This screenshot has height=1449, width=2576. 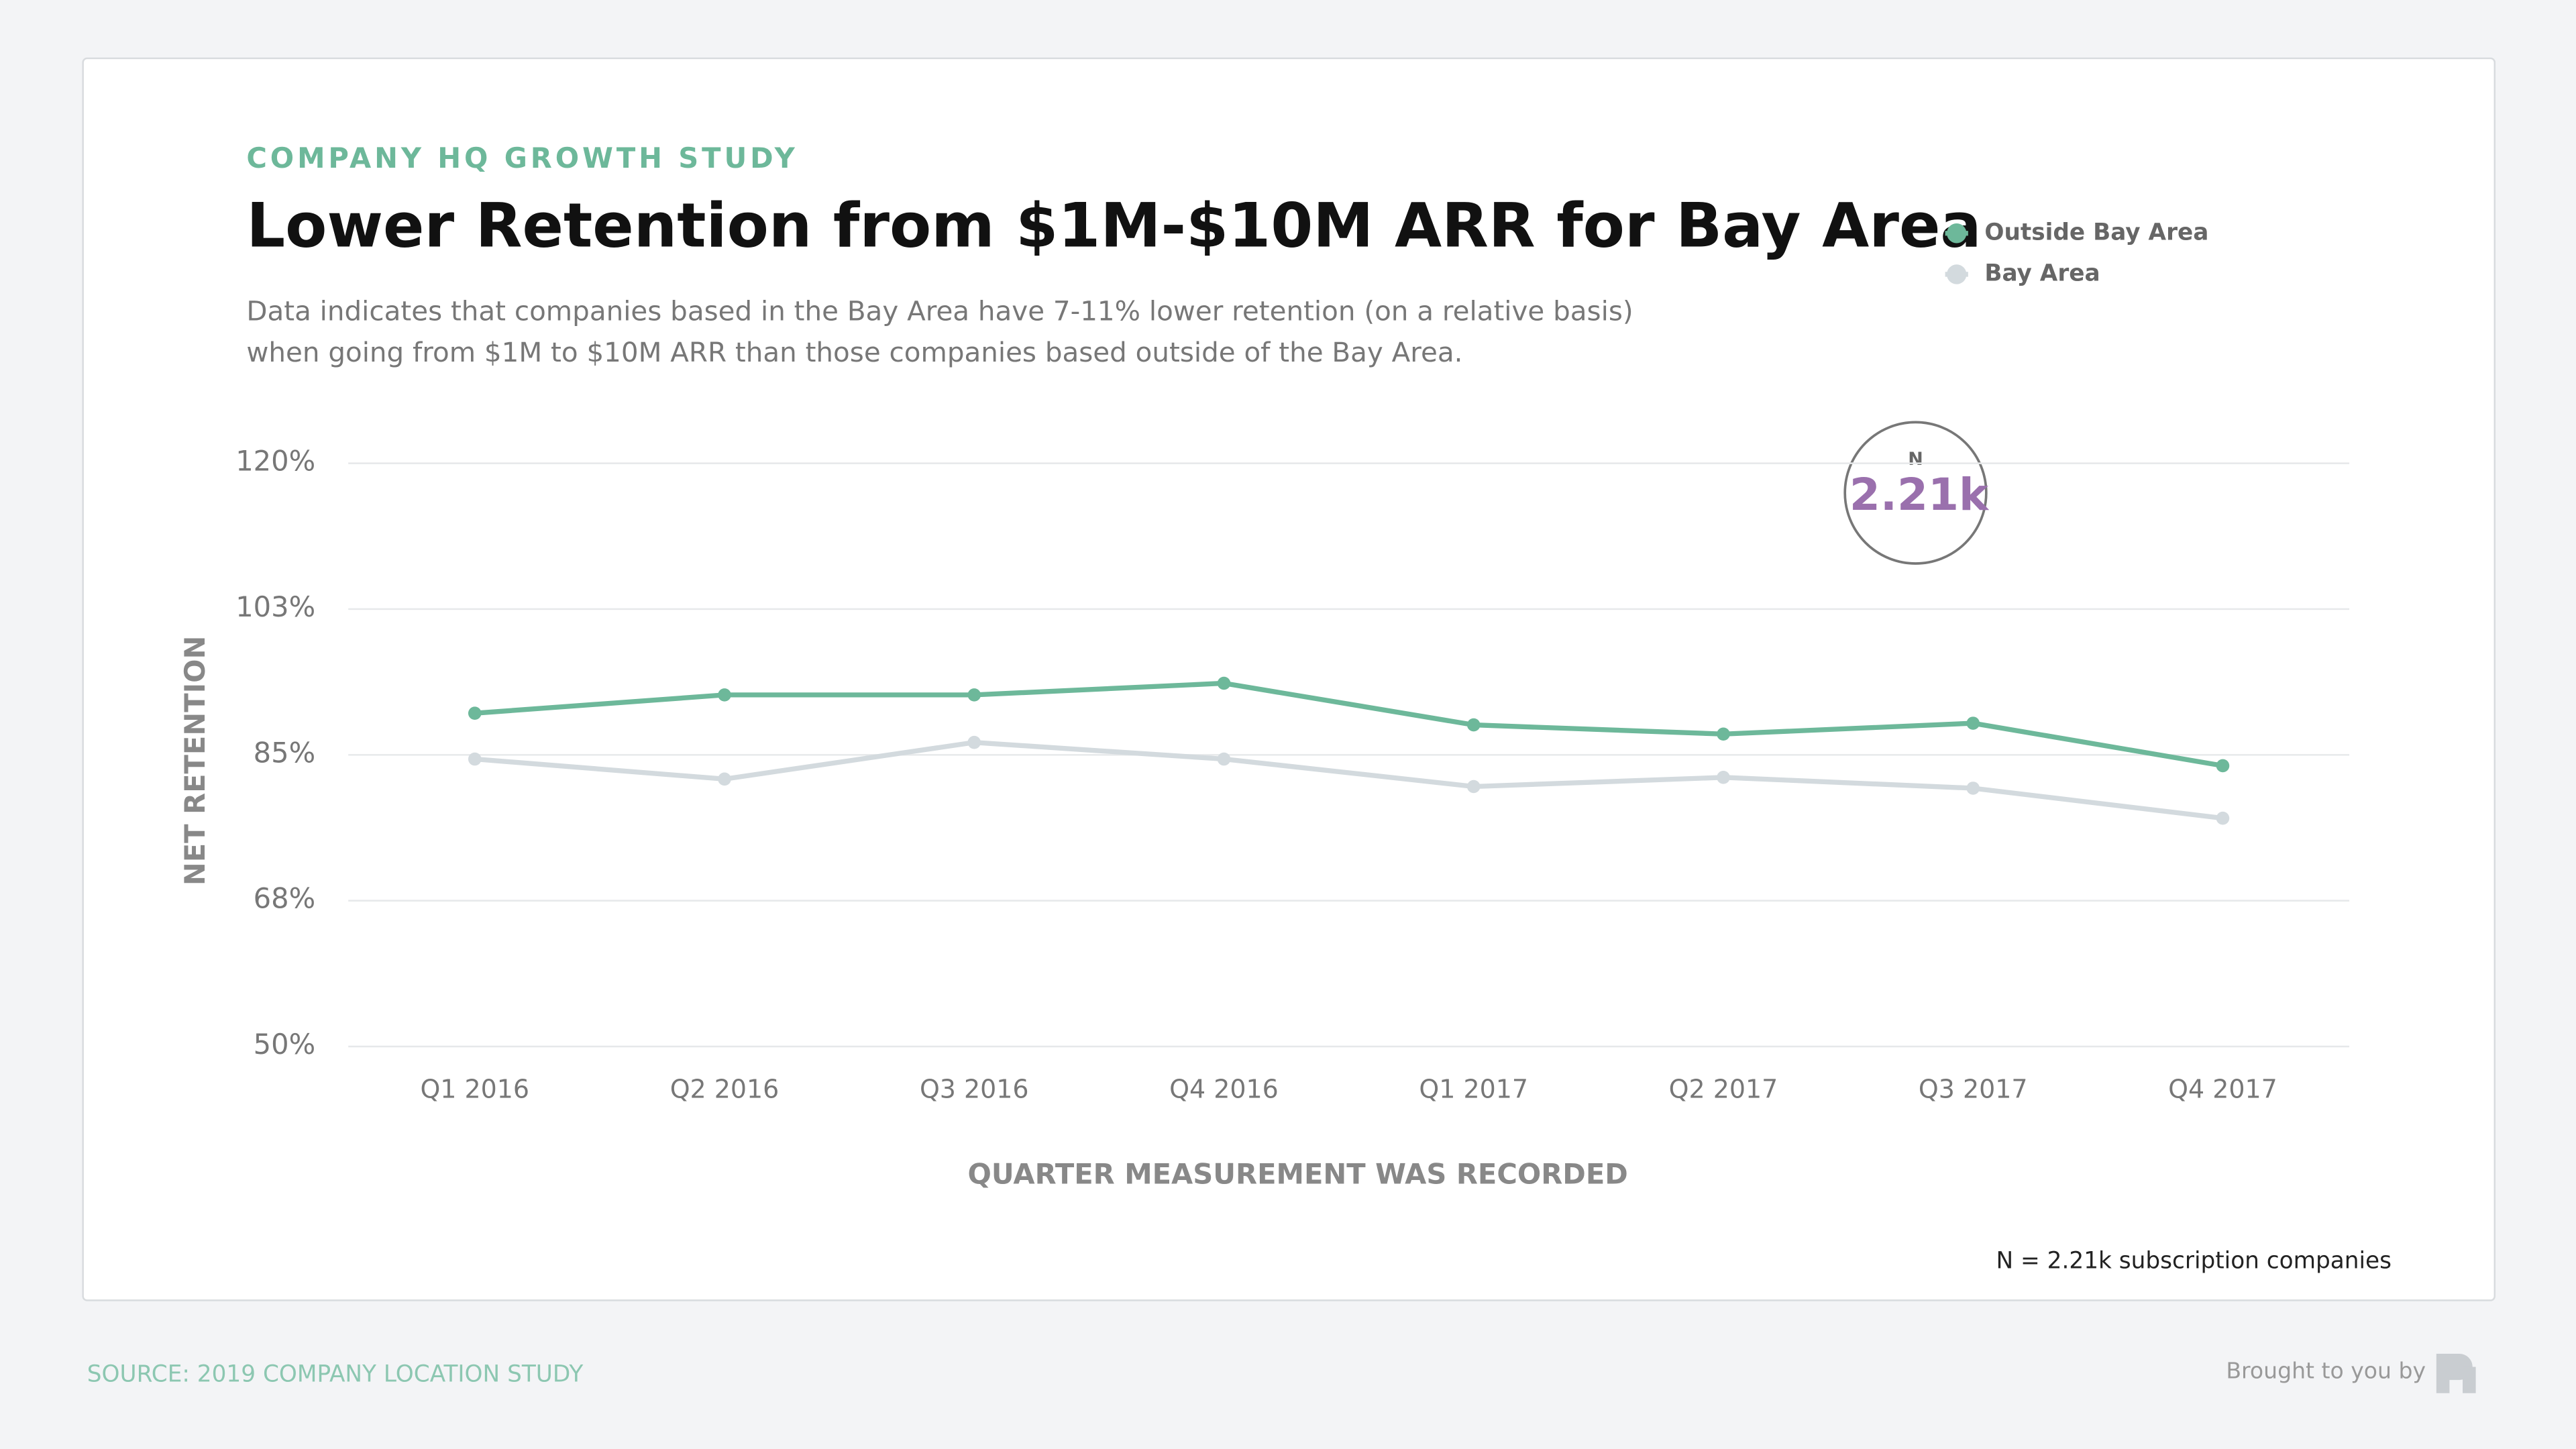 I want to click on x-tick-label: Q3 2016, so click(x=974, y=1089).